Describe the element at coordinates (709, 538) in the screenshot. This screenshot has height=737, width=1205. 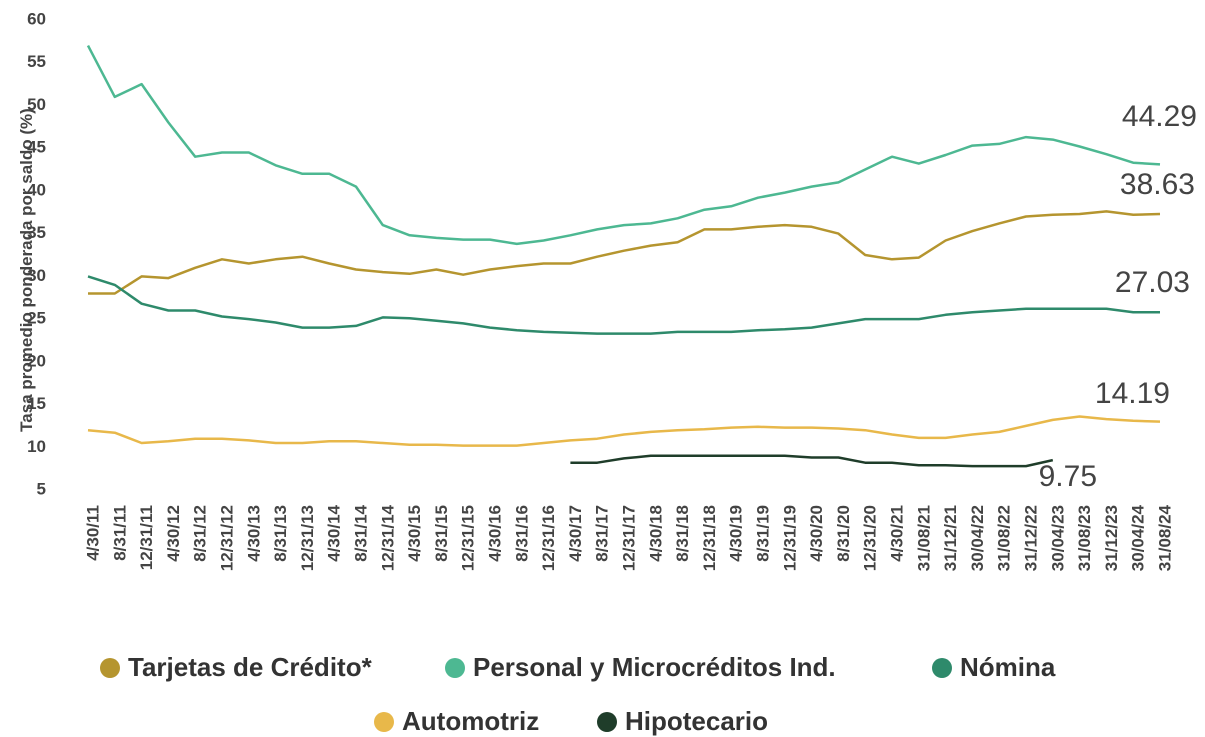
I see `x-tick-label: 12/31/18` at that location.